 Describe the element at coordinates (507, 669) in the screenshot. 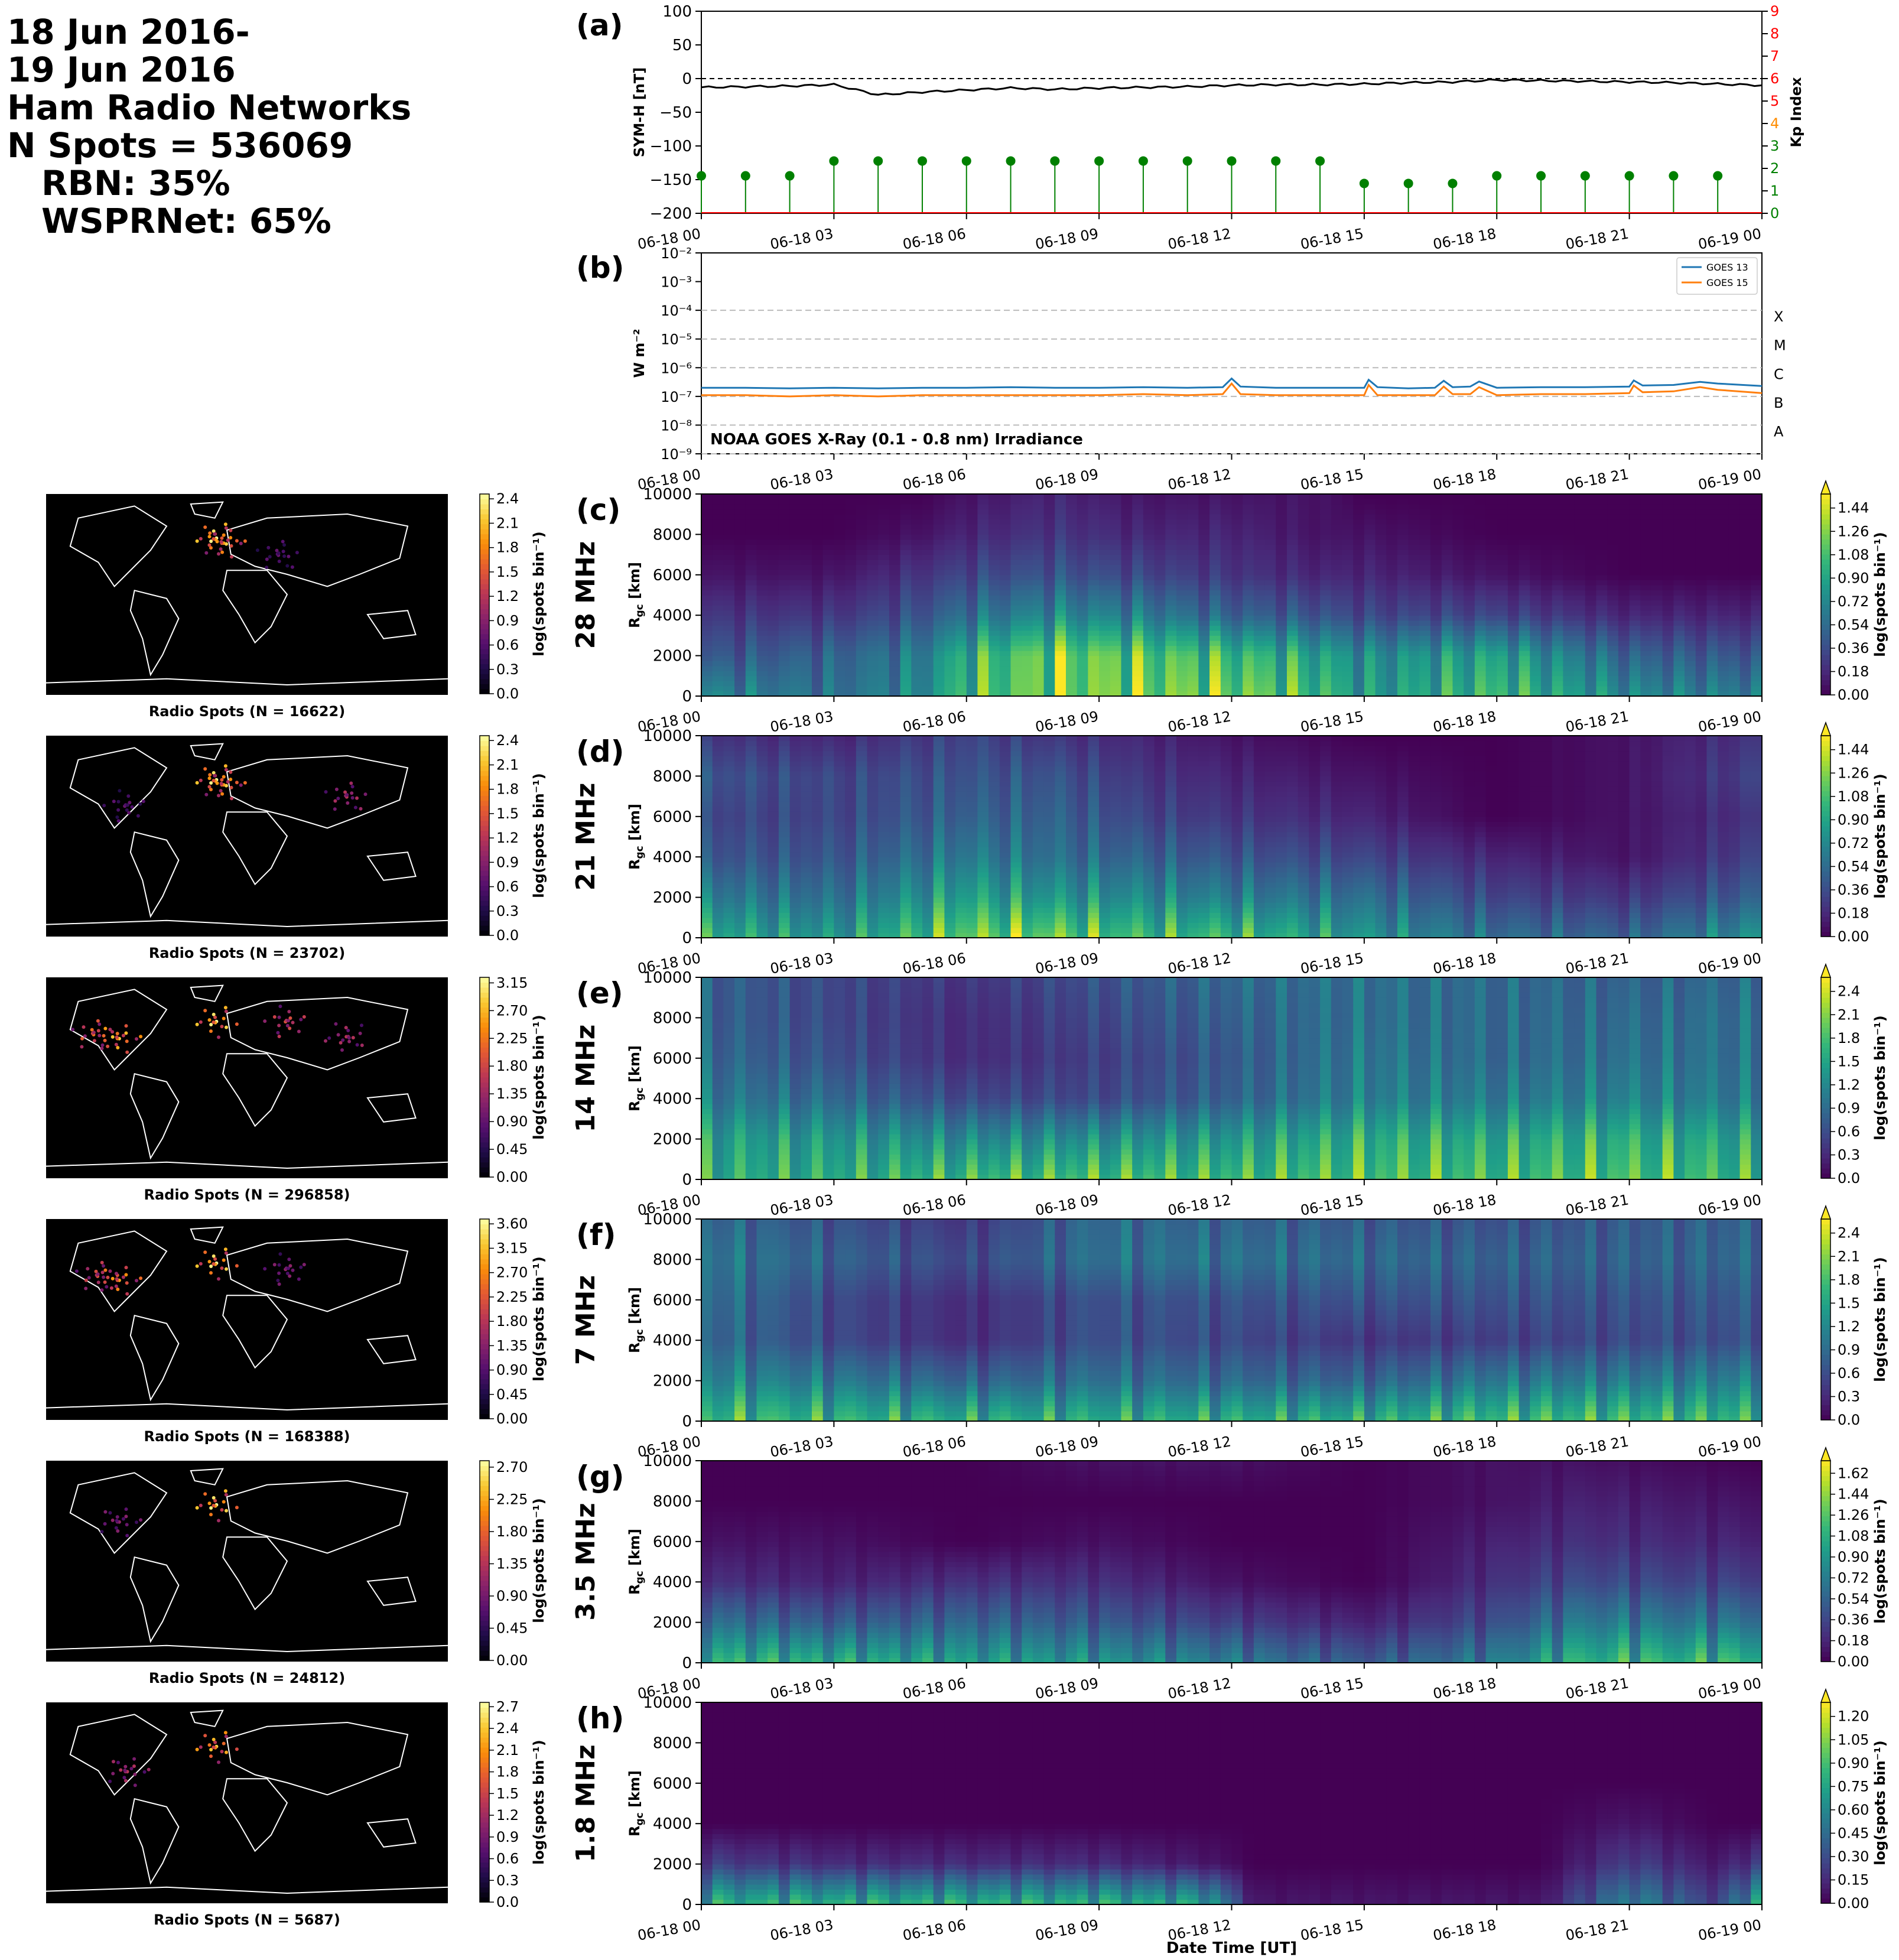

I see `colorbar-tick-label: 0.3` at that location.